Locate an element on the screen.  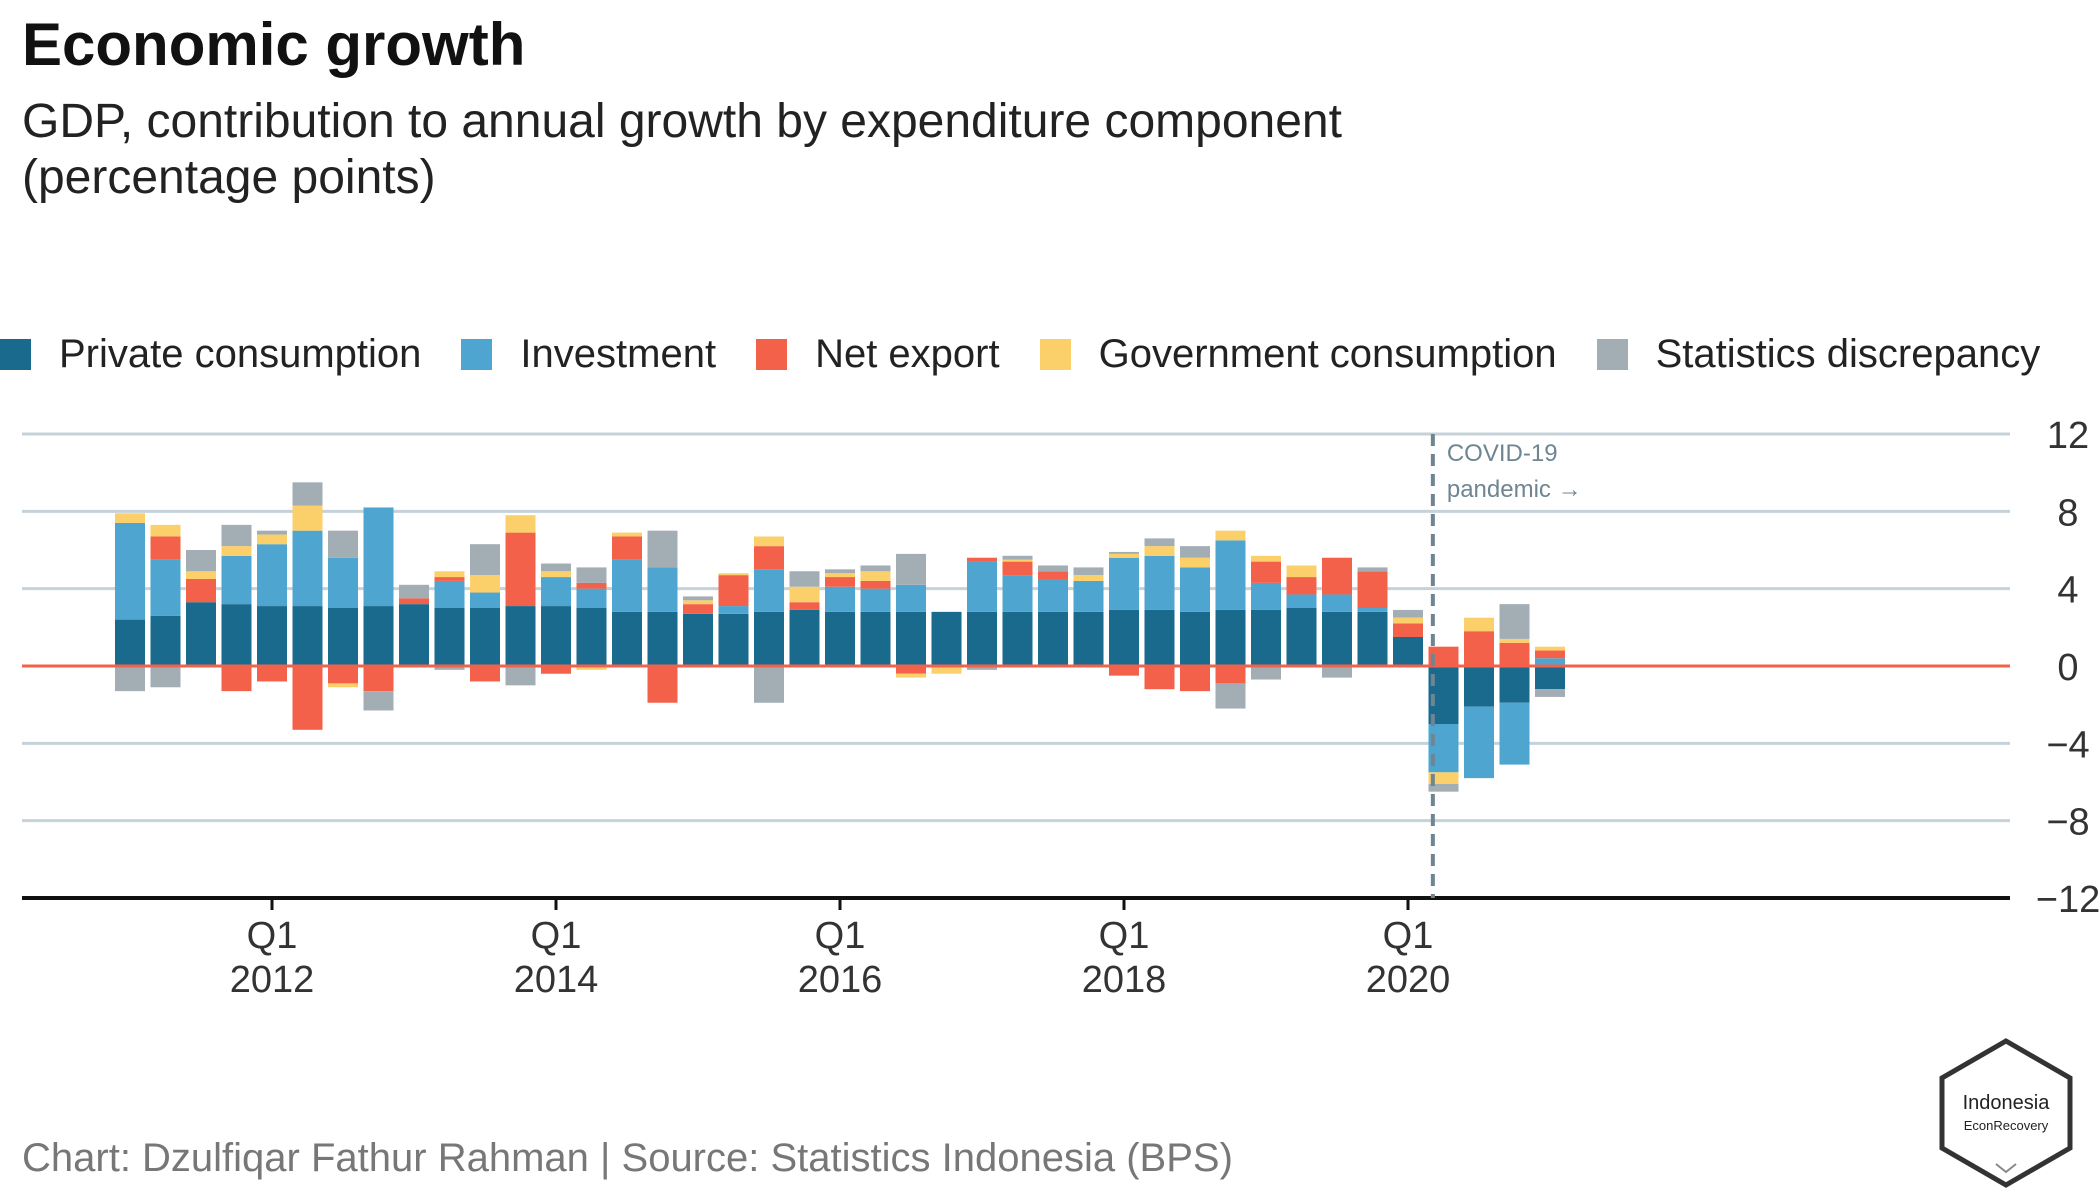
legend-item-statistics-discrepancy: Statistics discrepancy is located at coordinates (1818, 354).